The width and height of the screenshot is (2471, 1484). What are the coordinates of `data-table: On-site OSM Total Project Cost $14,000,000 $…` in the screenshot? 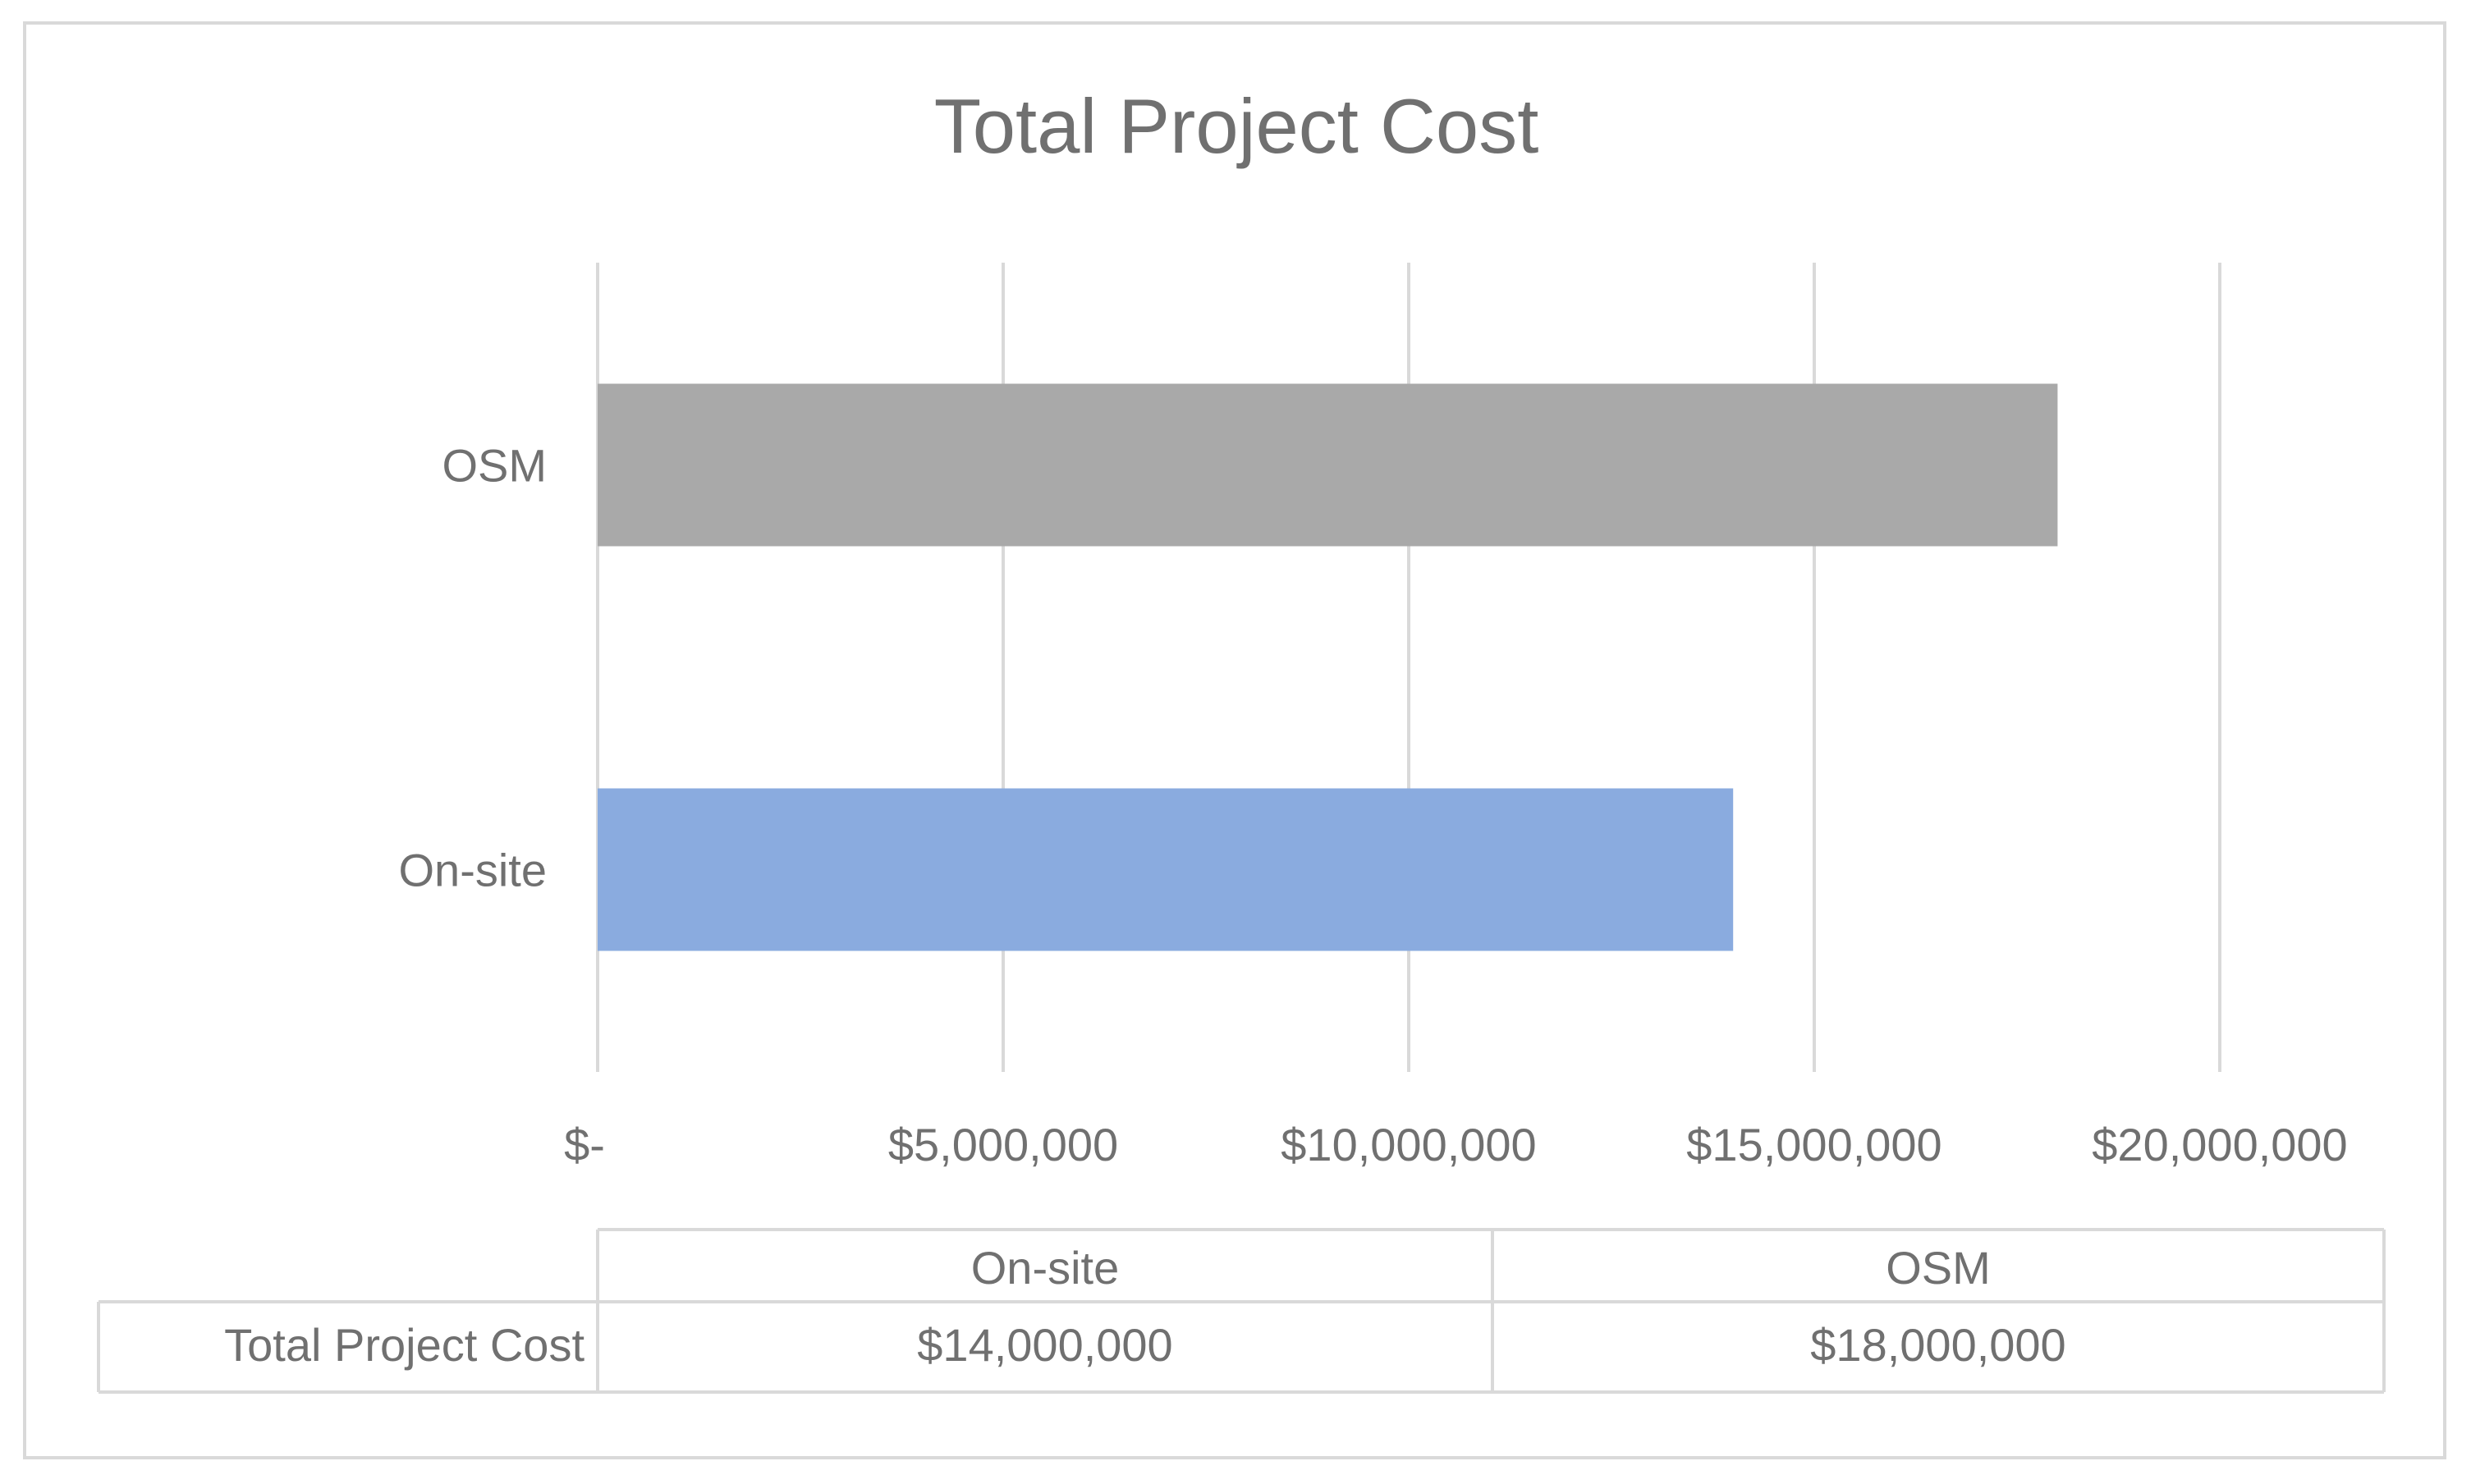 It's located at (1241, 1311).